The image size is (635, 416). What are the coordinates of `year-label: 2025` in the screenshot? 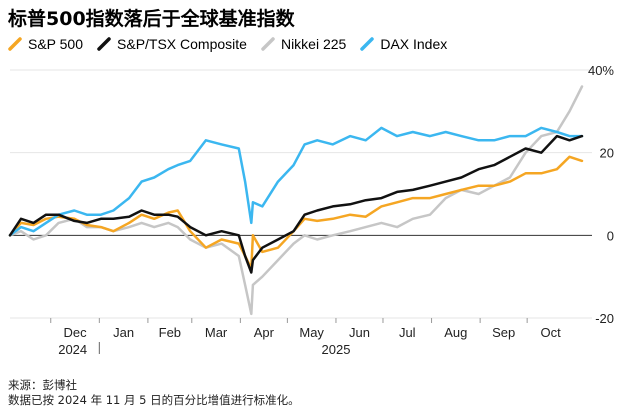 It's located at (336, 349).